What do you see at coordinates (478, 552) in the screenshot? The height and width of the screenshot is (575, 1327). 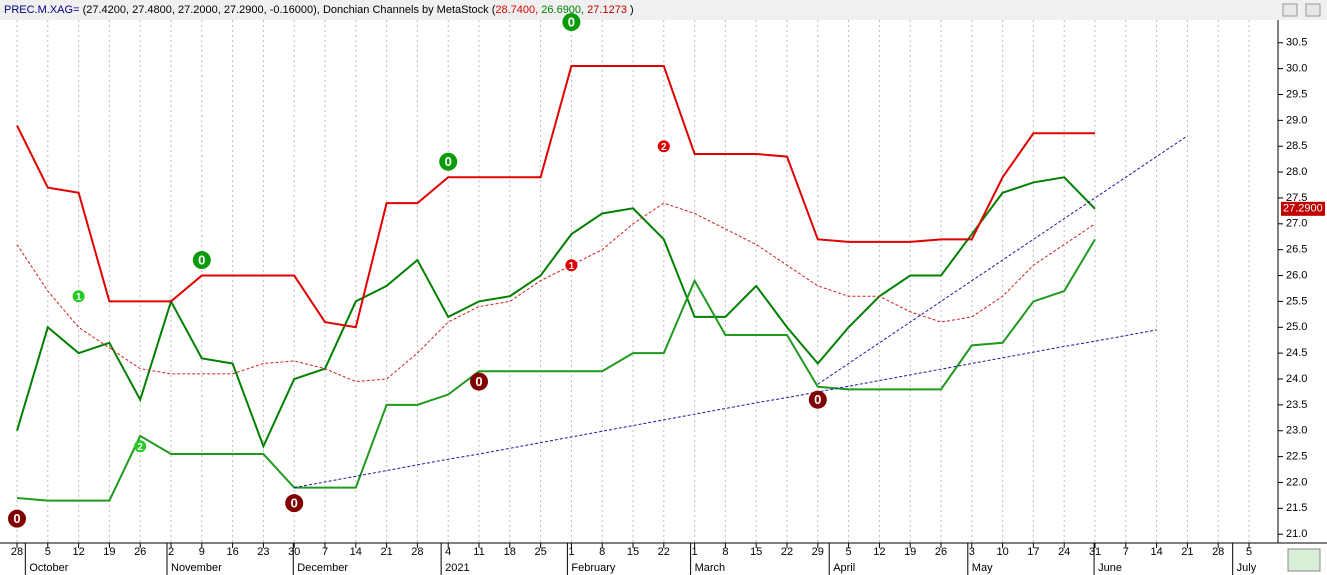 I see `x-tick-label: 11` at bounding box center [478, 552].